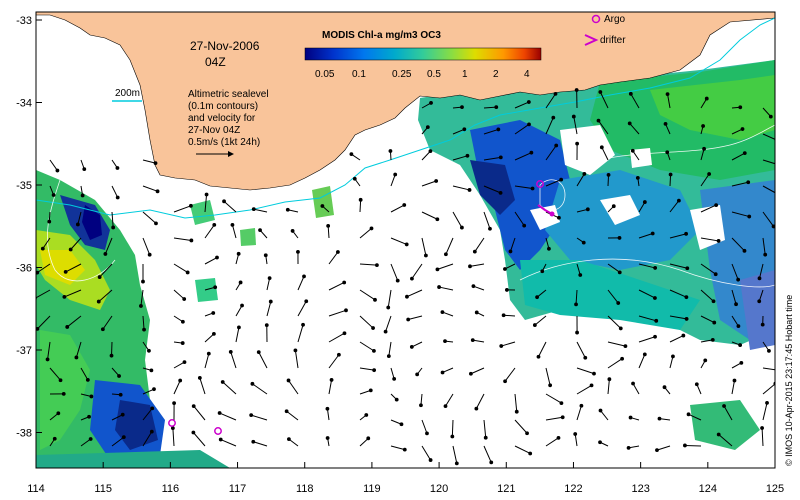  I want to click on colorbar-tick: 0.05, so click(325, 74).